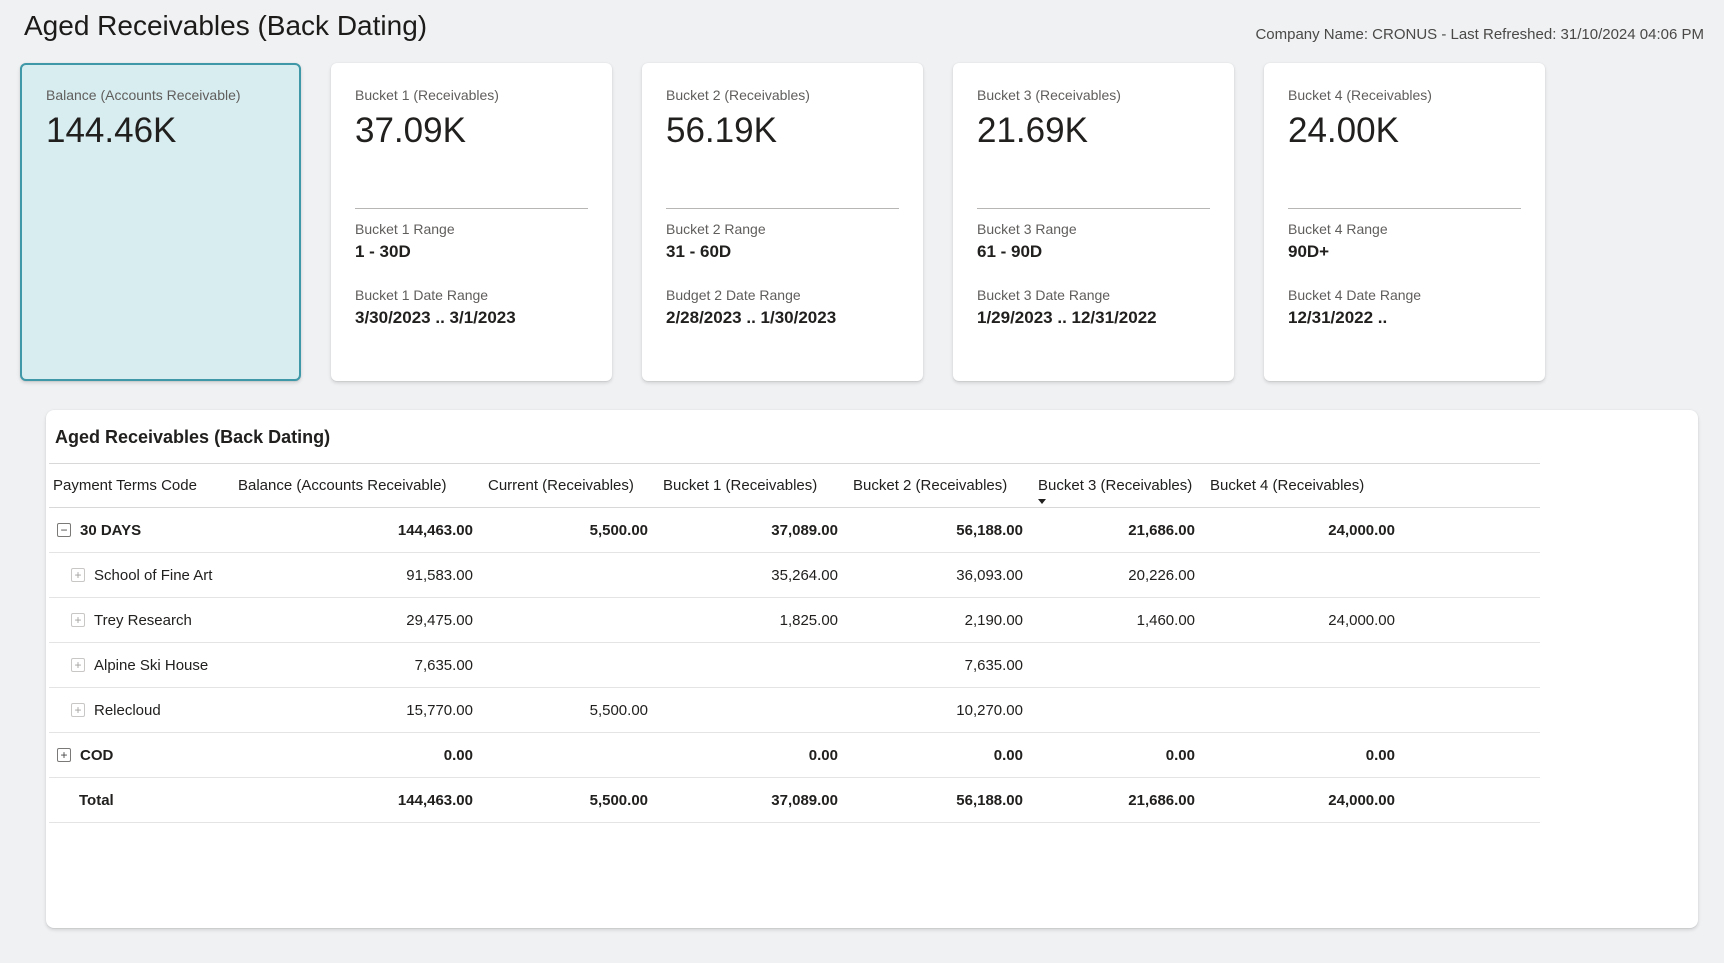 The height and width of the screenshot is (963, 1724). I want to click on card-label: Bucket 4 (Receivables), so click(1360, 95).